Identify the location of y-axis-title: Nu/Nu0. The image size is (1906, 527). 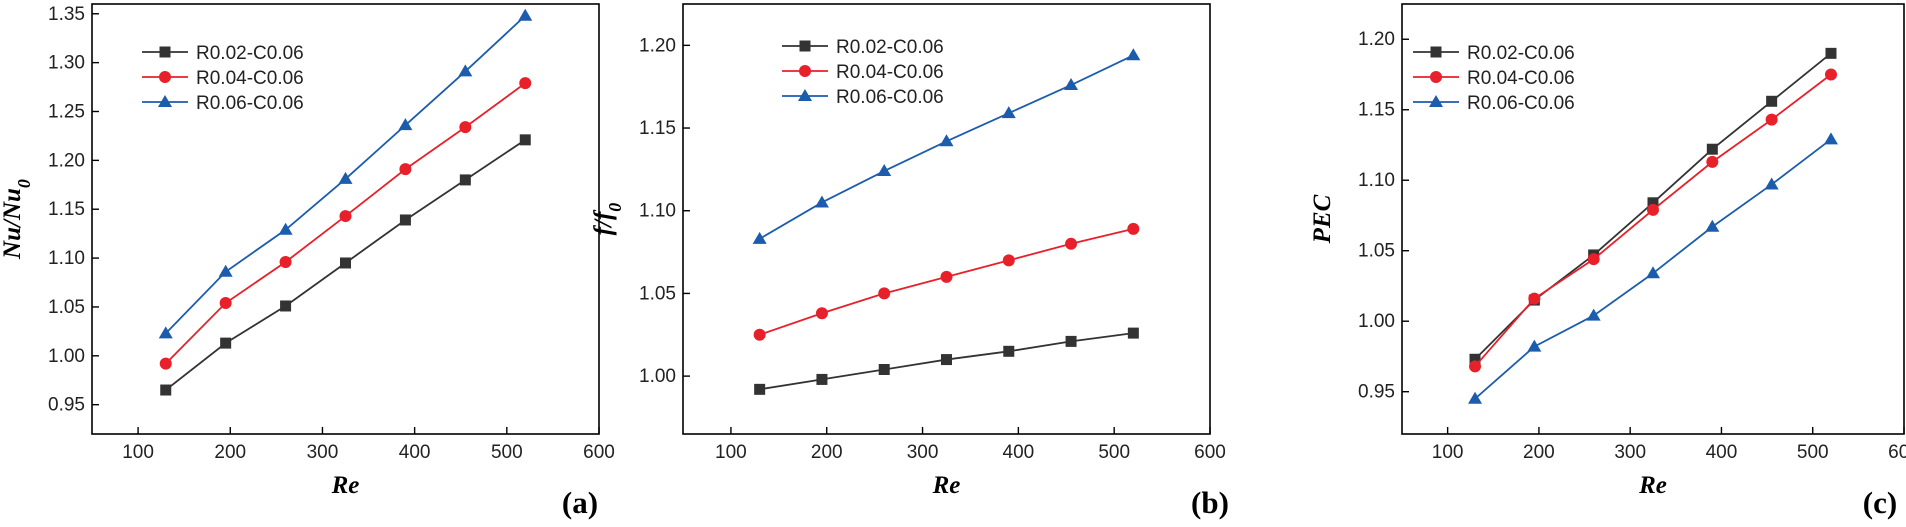
(17, 219).